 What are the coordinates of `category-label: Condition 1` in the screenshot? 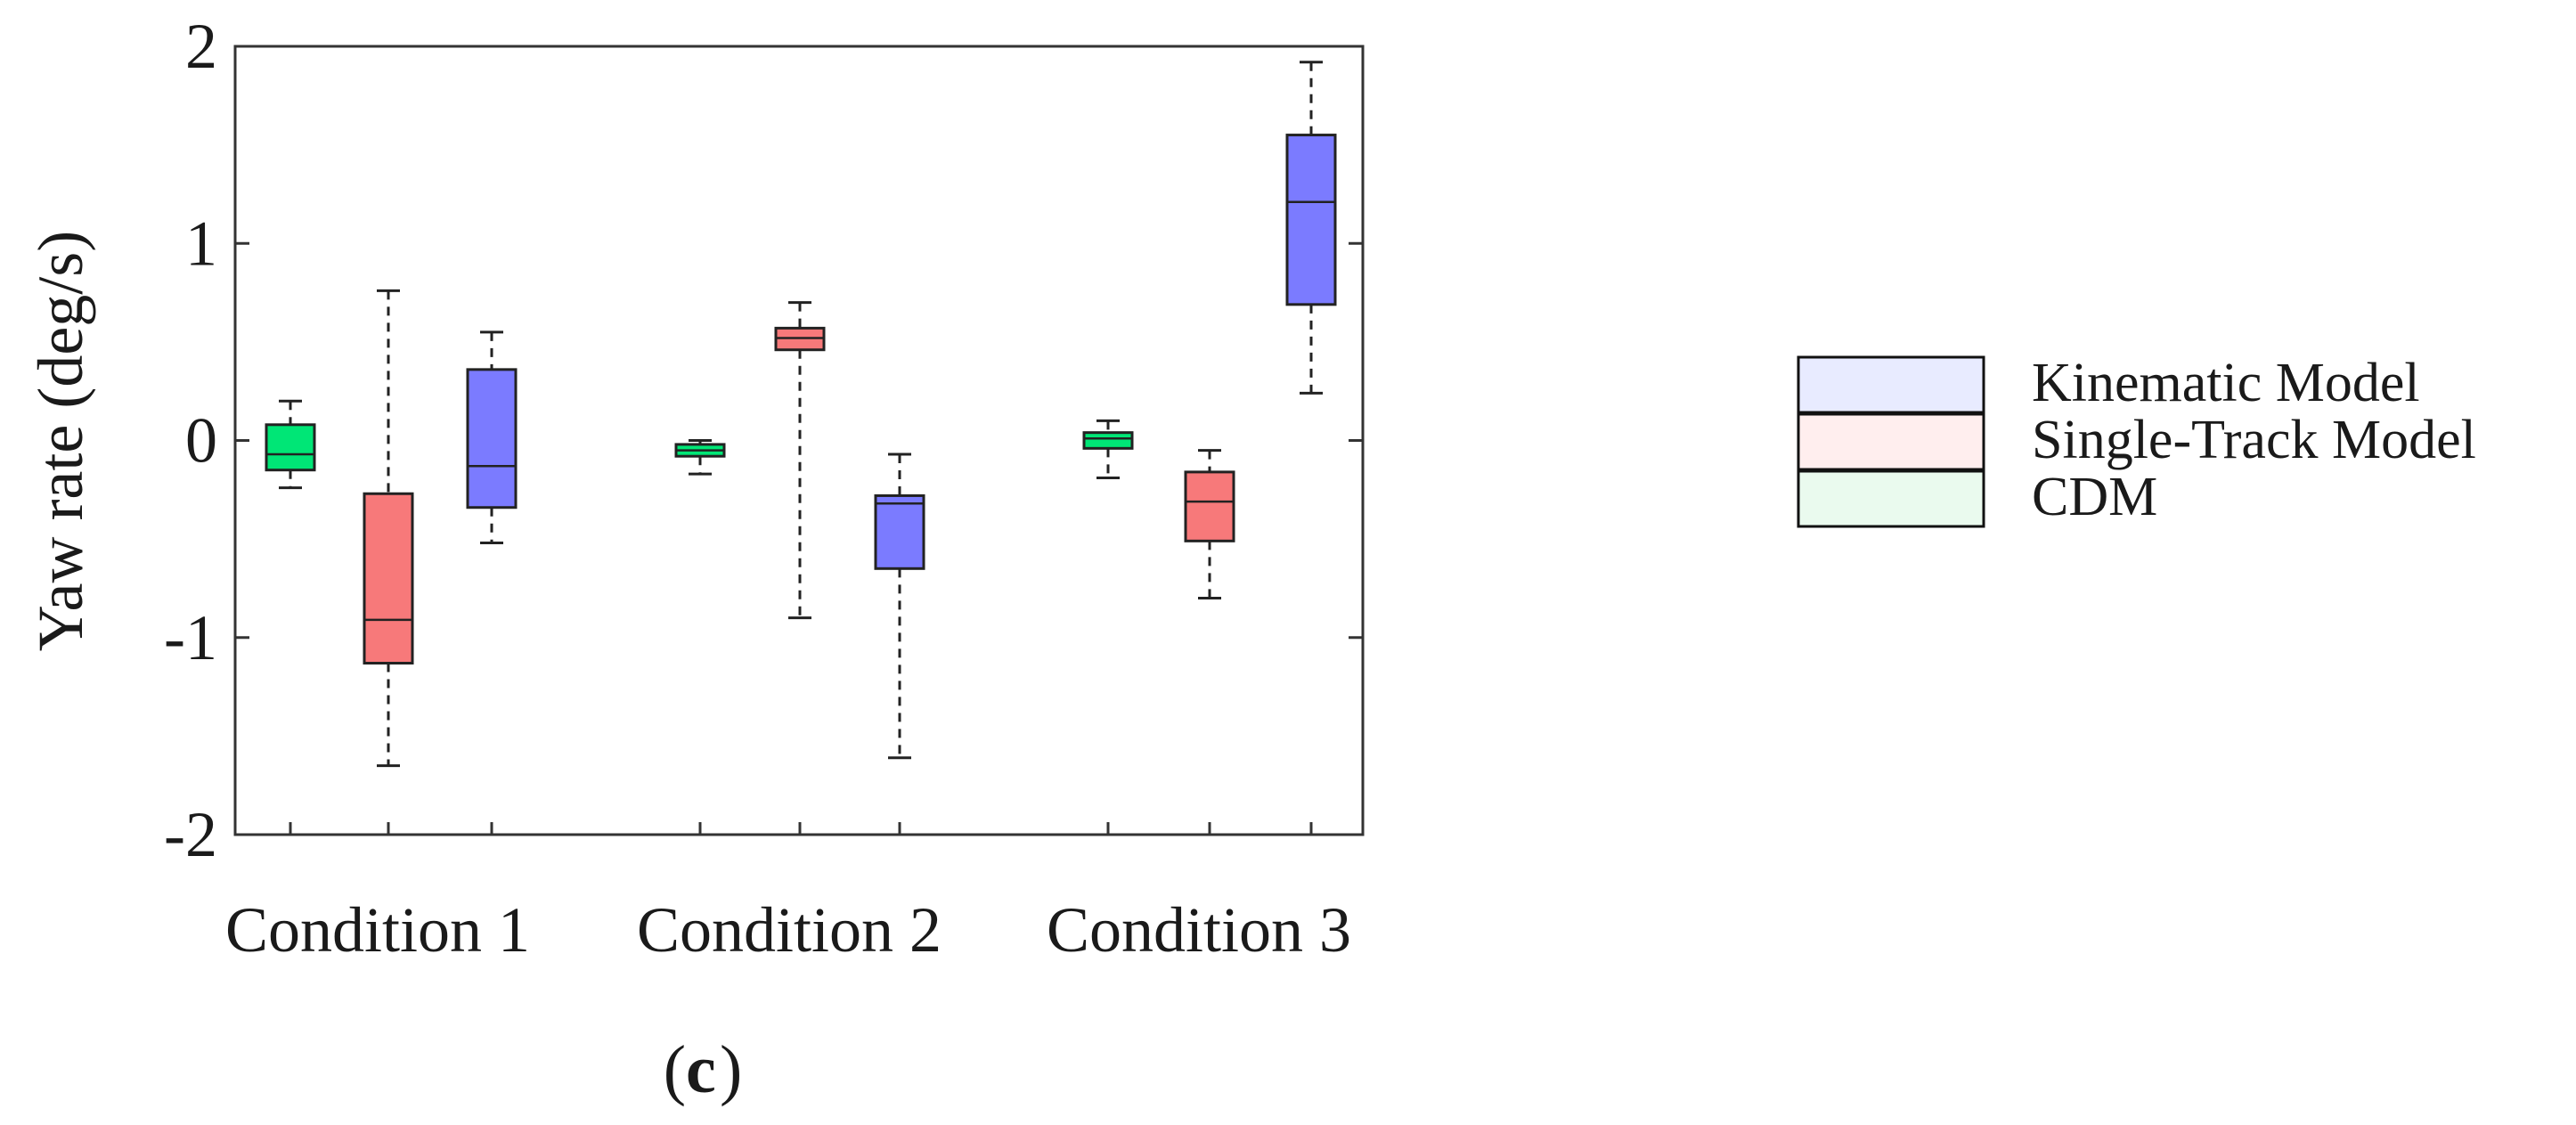 It's located at (378, 930).